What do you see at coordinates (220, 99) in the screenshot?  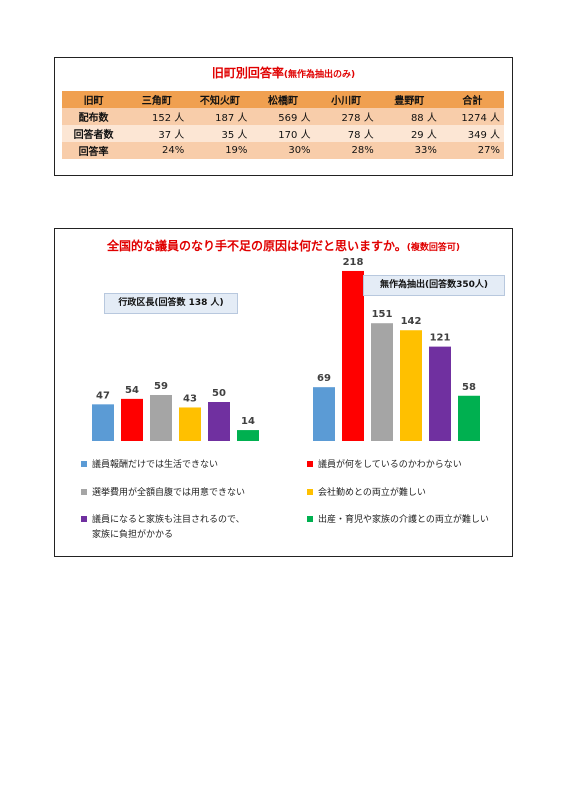 I see `table-header-cell: 不知火町` at bounding box center [220, 99].